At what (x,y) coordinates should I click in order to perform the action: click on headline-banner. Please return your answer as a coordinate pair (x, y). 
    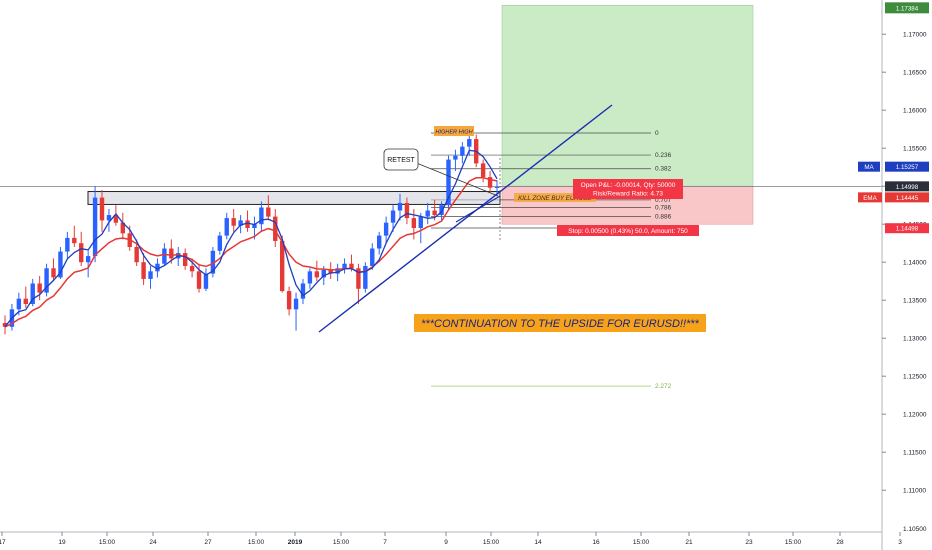
    Looking at the image, I should click on (560, 323).